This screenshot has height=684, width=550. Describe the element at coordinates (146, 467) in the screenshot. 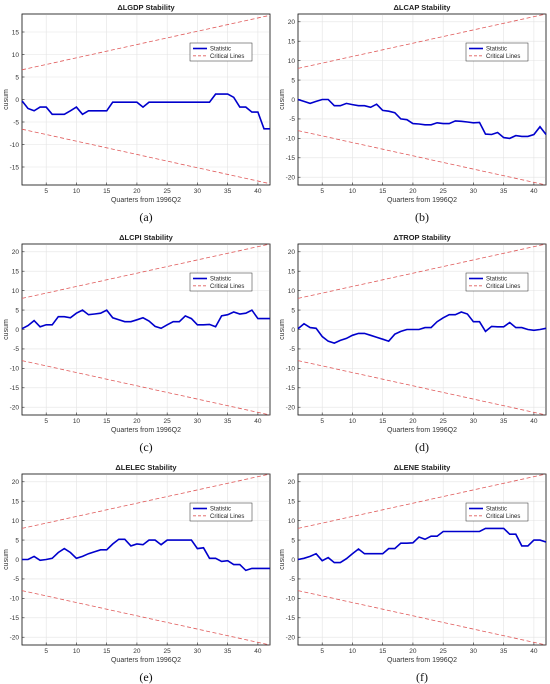

I see `panel-title: ΔLELEC Stability` at that location.